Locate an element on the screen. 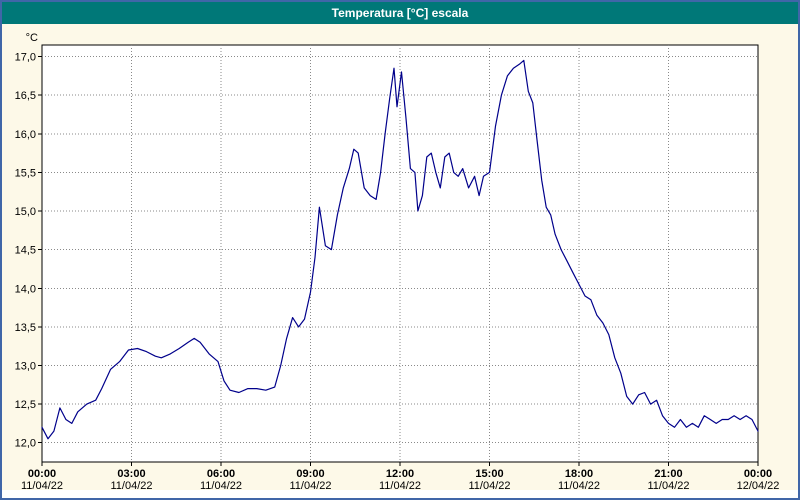 This screenshot has height=500, width=800. x-tick-time-label: 12:00 is located at coordinates (400, 474).